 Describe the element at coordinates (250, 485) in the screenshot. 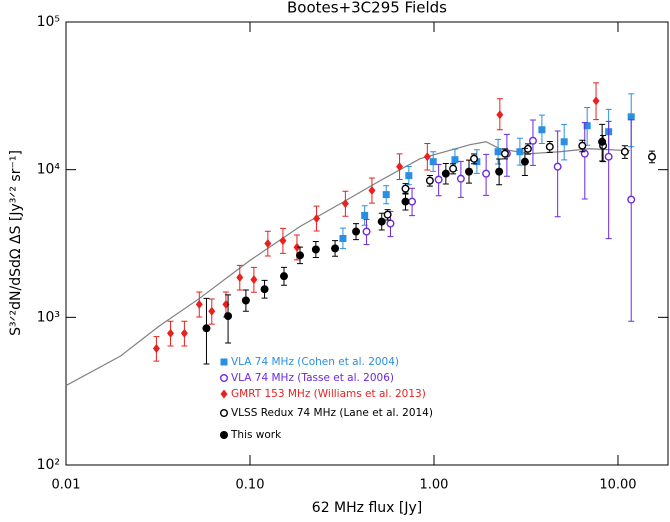

I see `x-tick-label: 0.10` at that location.